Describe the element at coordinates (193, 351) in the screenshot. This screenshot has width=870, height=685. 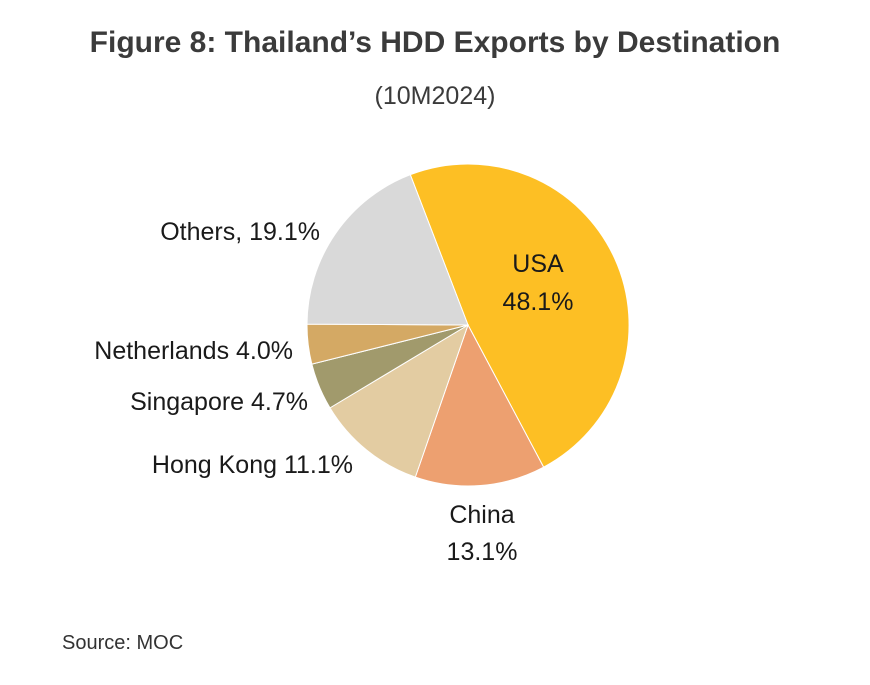
I see `pie-label-netherlands: Netherlands 4.0%` at that location.